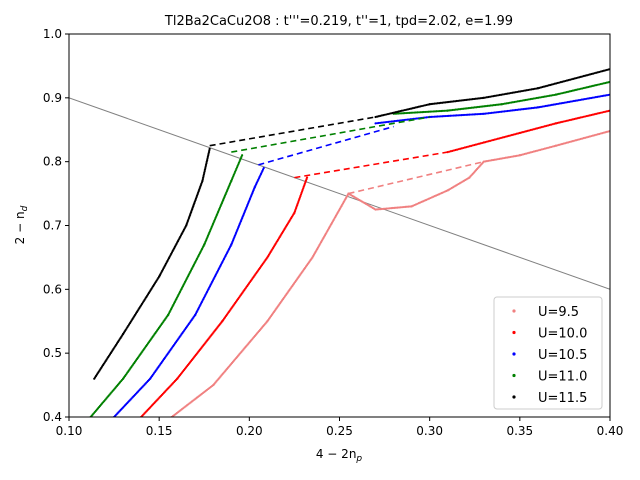 This screenshot has height=480, width=640. Describe the element at coordinates (52, 353) in the screenshot. I see `y-tick-label: 0.5` at that location.